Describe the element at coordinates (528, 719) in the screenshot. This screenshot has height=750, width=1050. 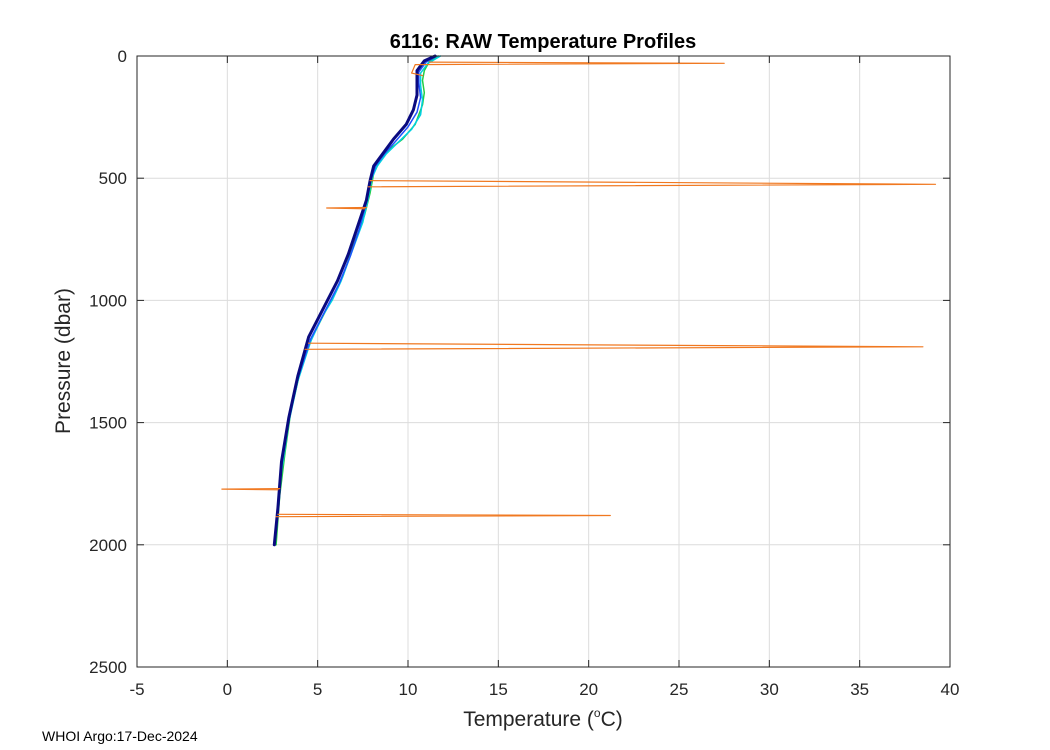
I see `x-axis-title-text: Temperature (` at that location.